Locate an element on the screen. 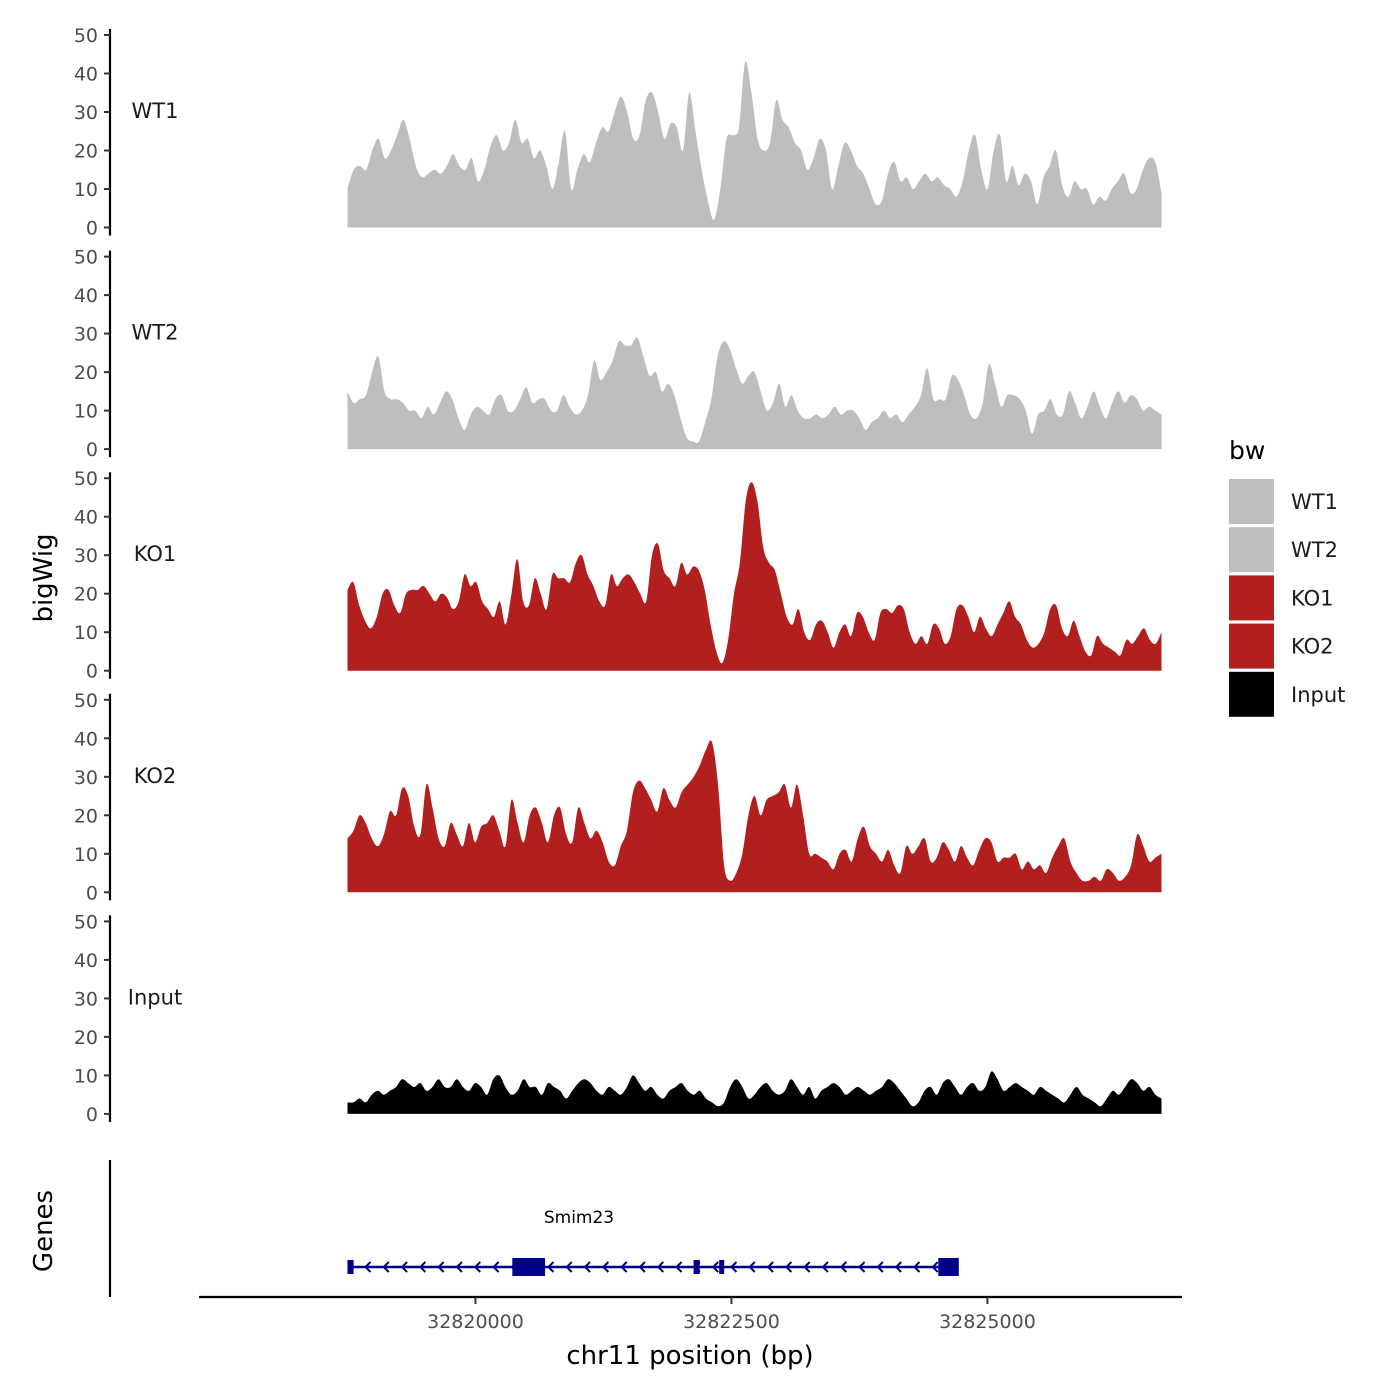  legend-label: Input is located at coordinates (1318, 695).